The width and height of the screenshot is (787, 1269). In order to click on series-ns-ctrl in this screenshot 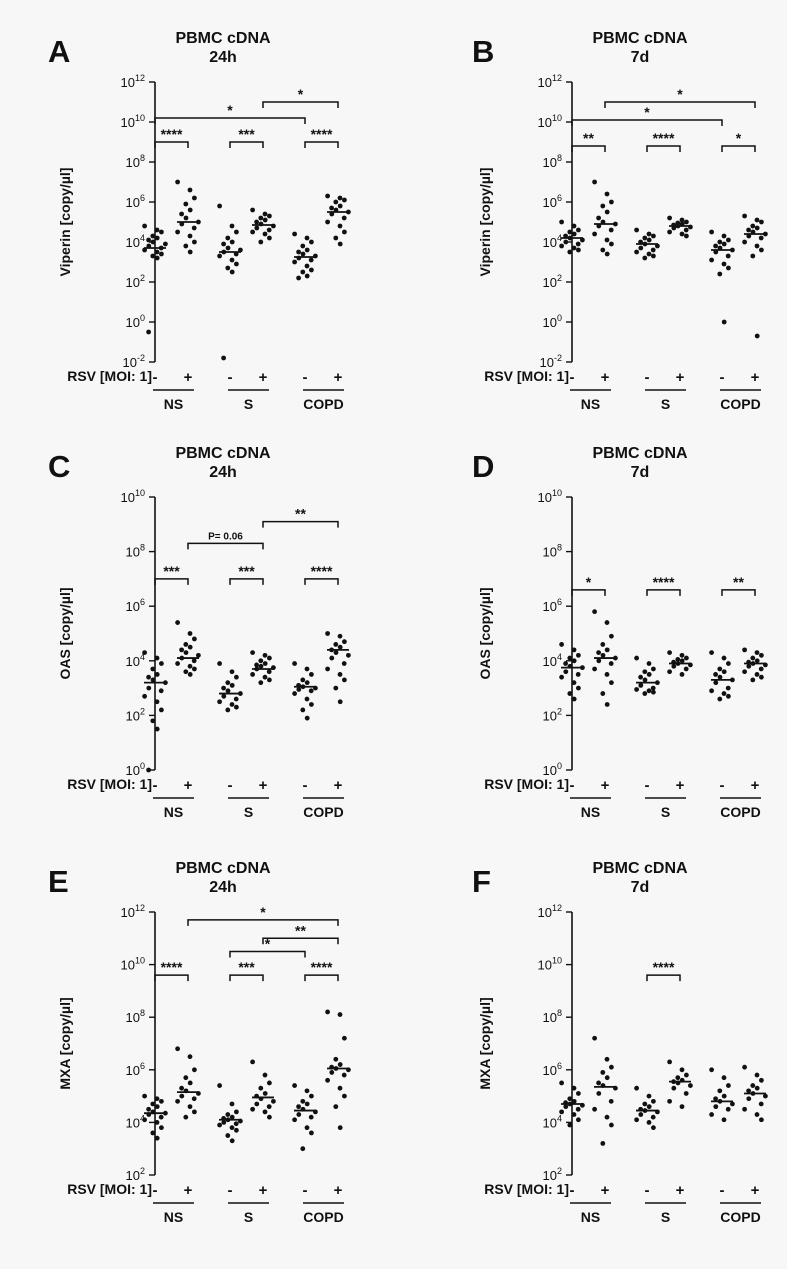, I will do `click(155, 1117)`.